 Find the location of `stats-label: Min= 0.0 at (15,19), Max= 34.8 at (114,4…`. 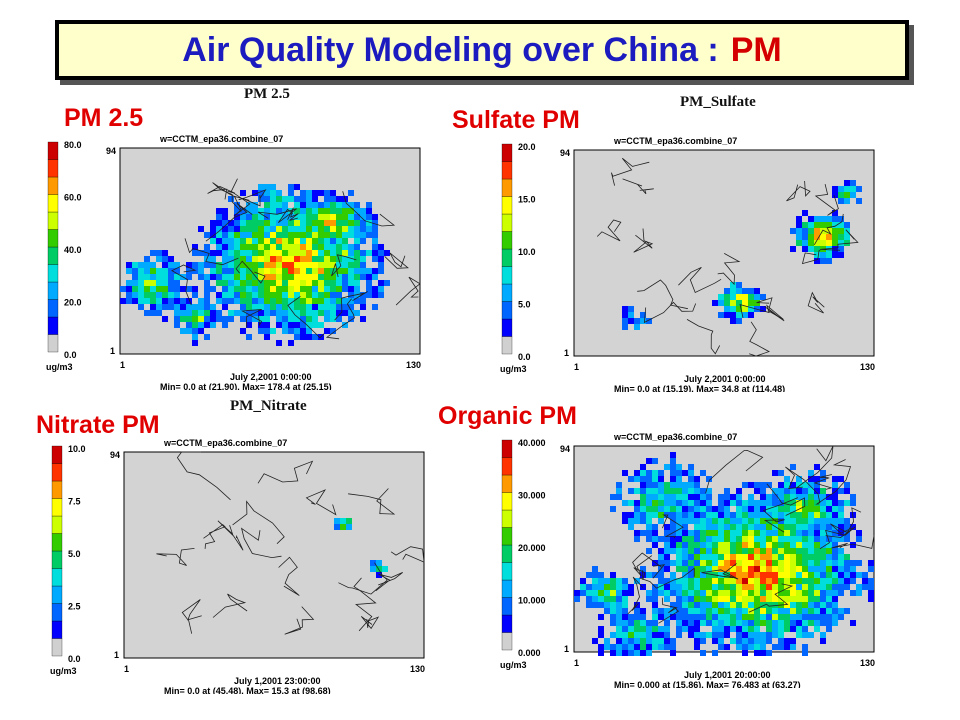

stats-label: Min= 0.0 at (15,19), Max= 34.8 at (114,4… is located at coordinates (699, 388).